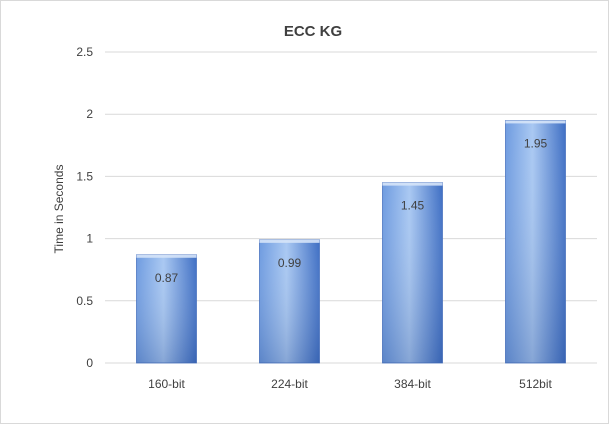 This screenshot has height=424, width=609. Describe the element at coordinates (350, 384) in the screenshot. I see `x-tick-labels: 160-bit 224-bit 384-bit 512bit` at that location.